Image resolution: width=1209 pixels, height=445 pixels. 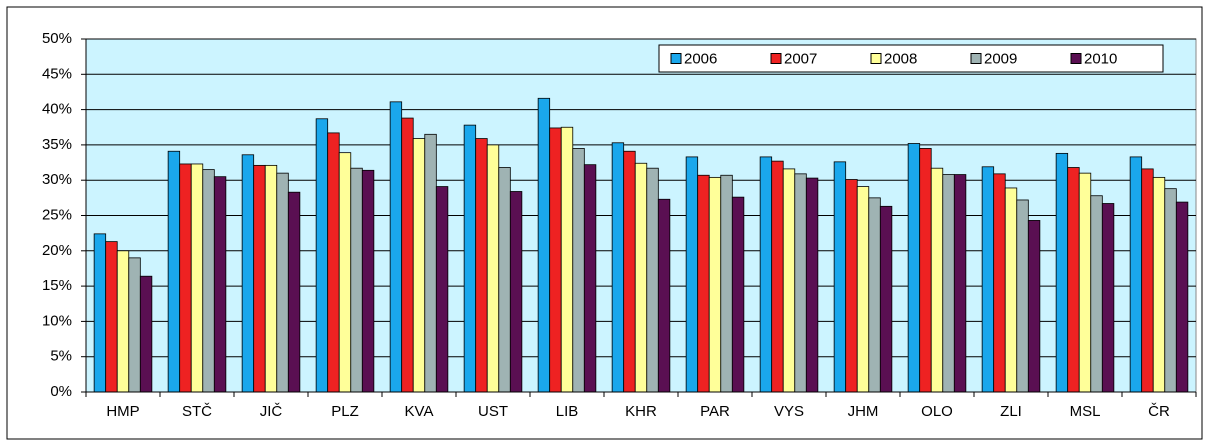 What do you see at coordinates (197, 411) in the screenshot?
I see `x-tick-label: STČ` at bounding box center [197, 411].